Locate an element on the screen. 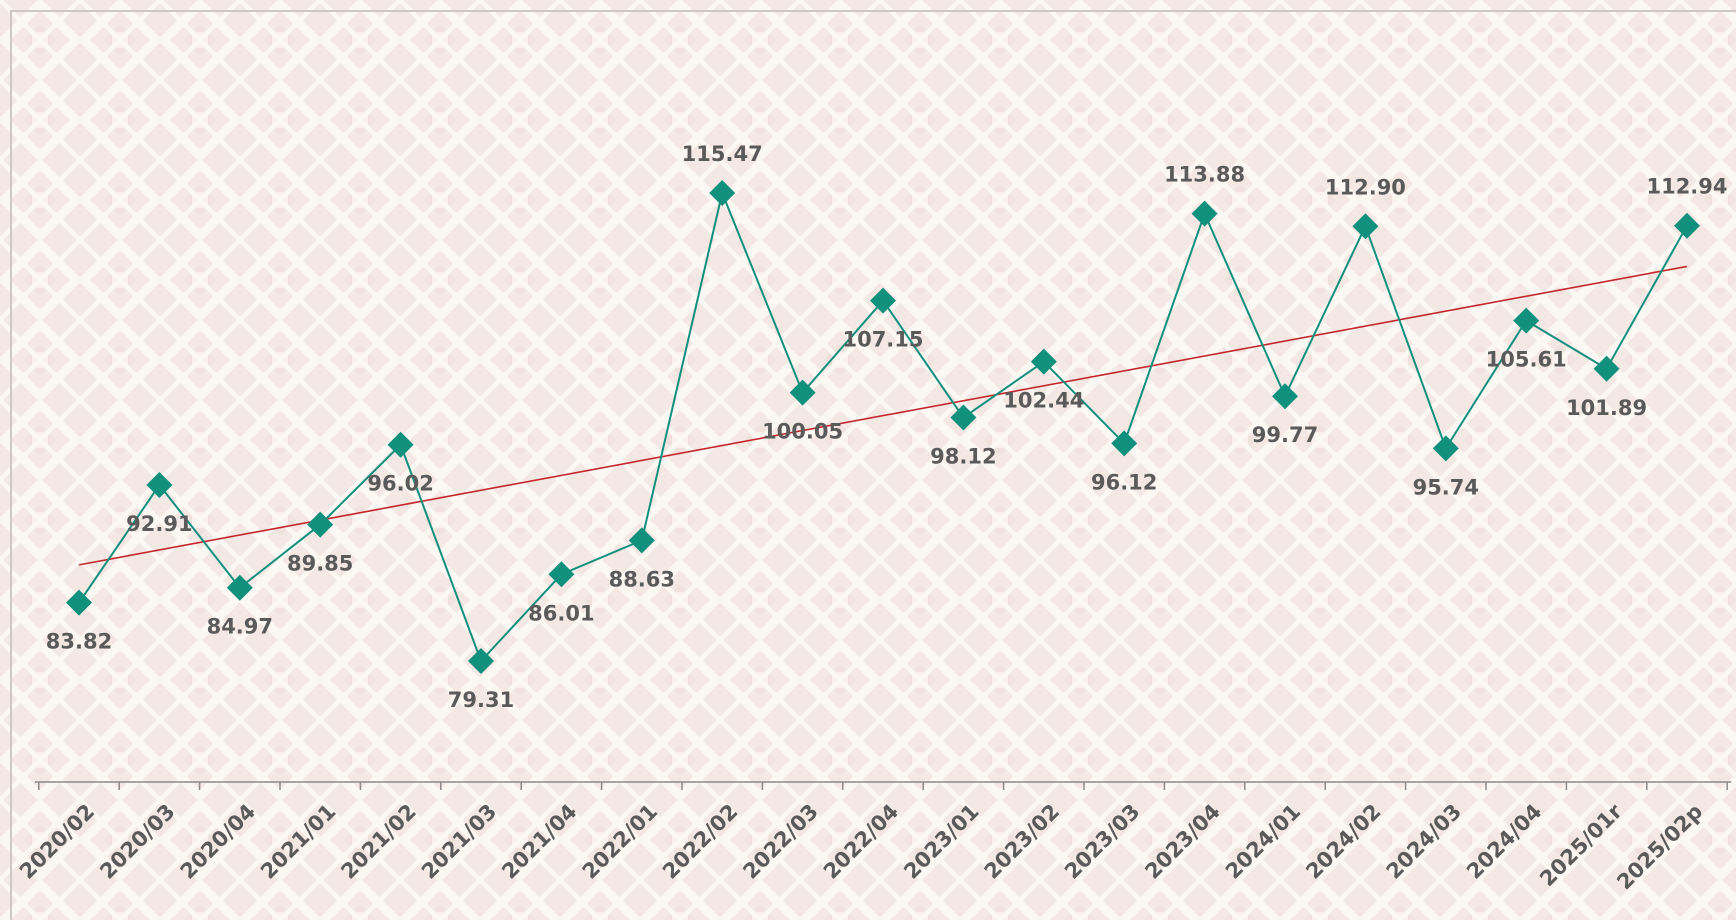 This screenshot has width=1736, height=920. data-label: 79.31 is located at coordinates (481, 700).